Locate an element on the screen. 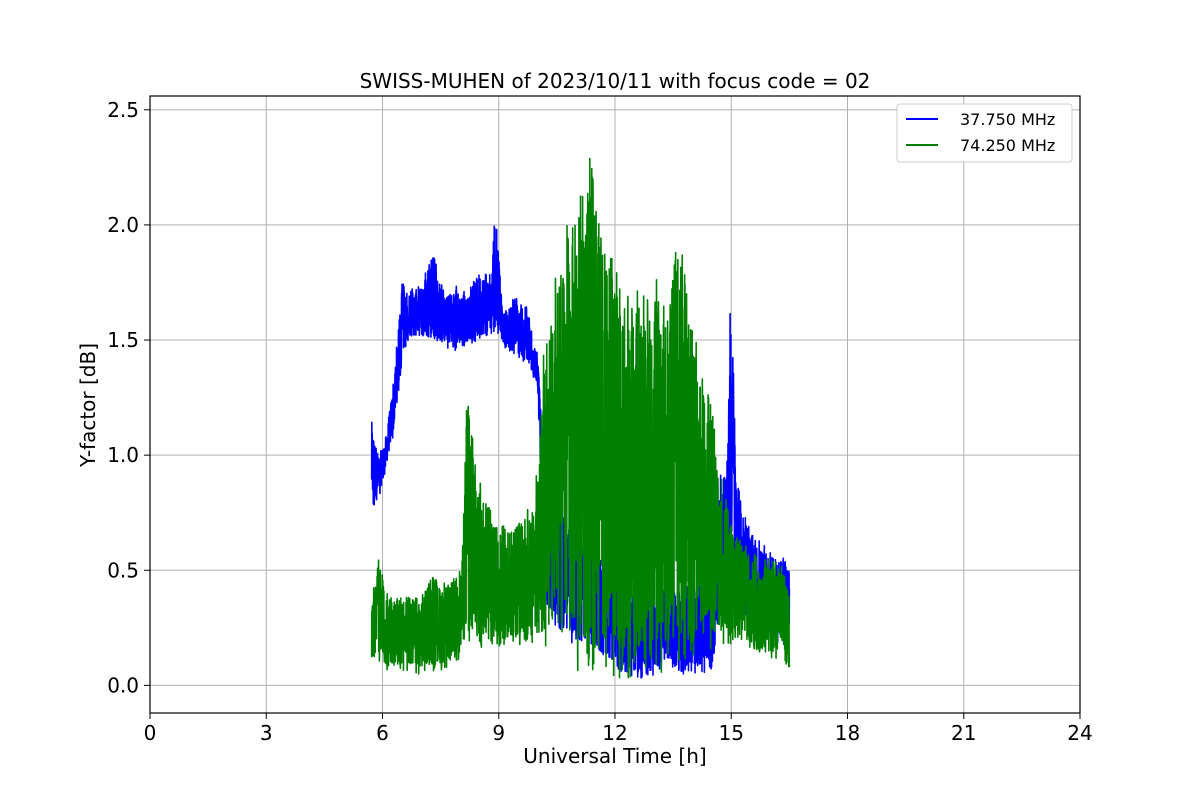 This screenshot has width=1200, height=800. x-ticks: 0 3 6 9 12 15 18 21 24 is located at coordinates (618, 729).